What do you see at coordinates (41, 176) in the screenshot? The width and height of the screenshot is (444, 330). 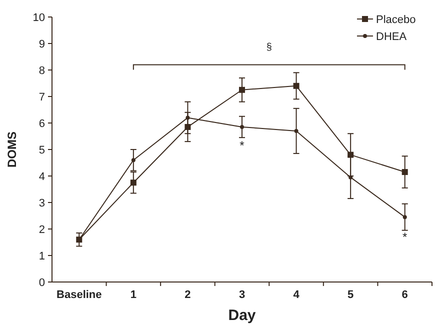 I see `y-tick-label: 4` at bounding box center [41, 176].